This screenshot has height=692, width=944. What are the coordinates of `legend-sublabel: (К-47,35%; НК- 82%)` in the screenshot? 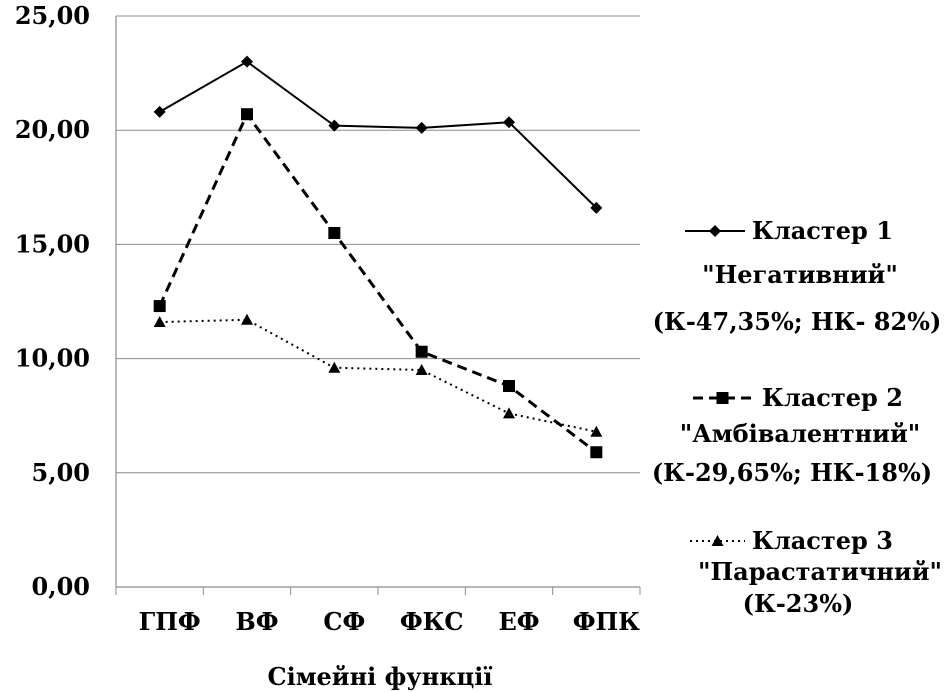 It's located at (797, 321).